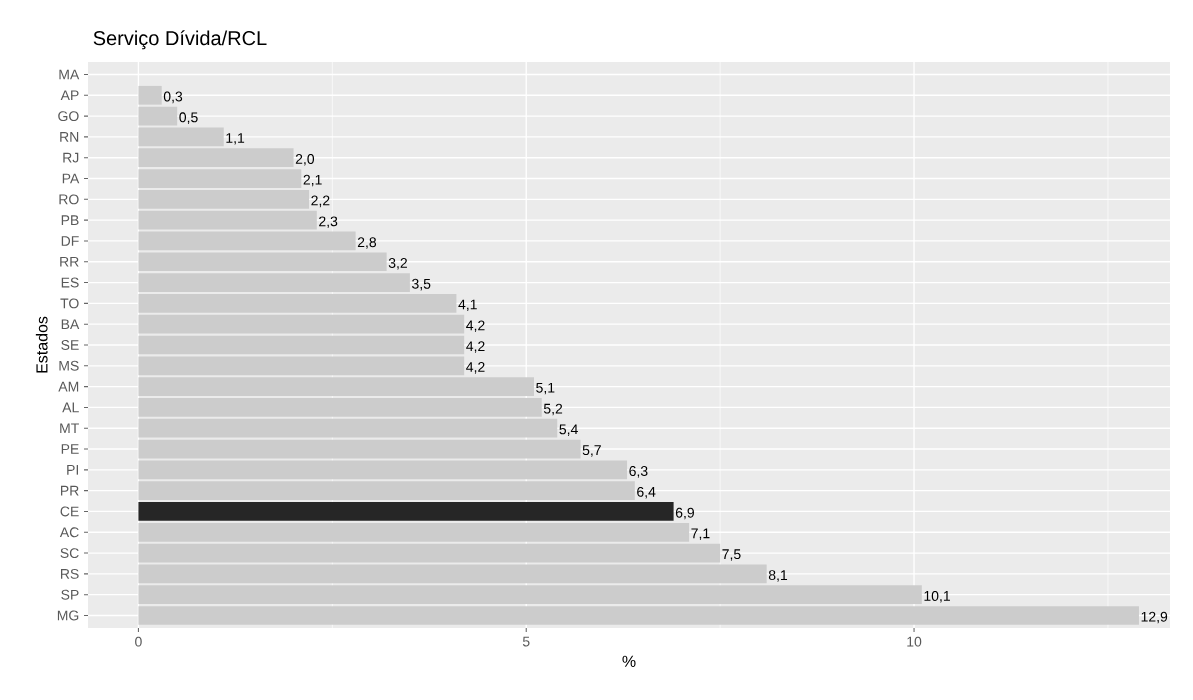  What do you see at coordinates (69, 95) in the screenshot?
I see `y-tick-label: AP` at bounding box center [69, 95].